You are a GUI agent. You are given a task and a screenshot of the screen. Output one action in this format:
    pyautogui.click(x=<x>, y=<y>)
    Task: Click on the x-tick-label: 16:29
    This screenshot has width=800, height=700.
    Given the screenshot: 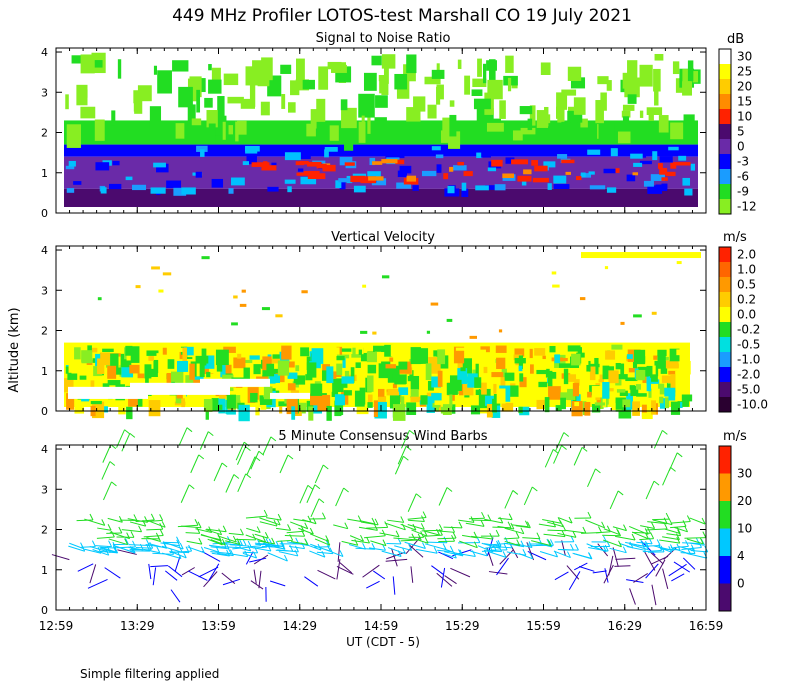 What is the action you would take?
    pyautogui.click(x=624, y=626)
    